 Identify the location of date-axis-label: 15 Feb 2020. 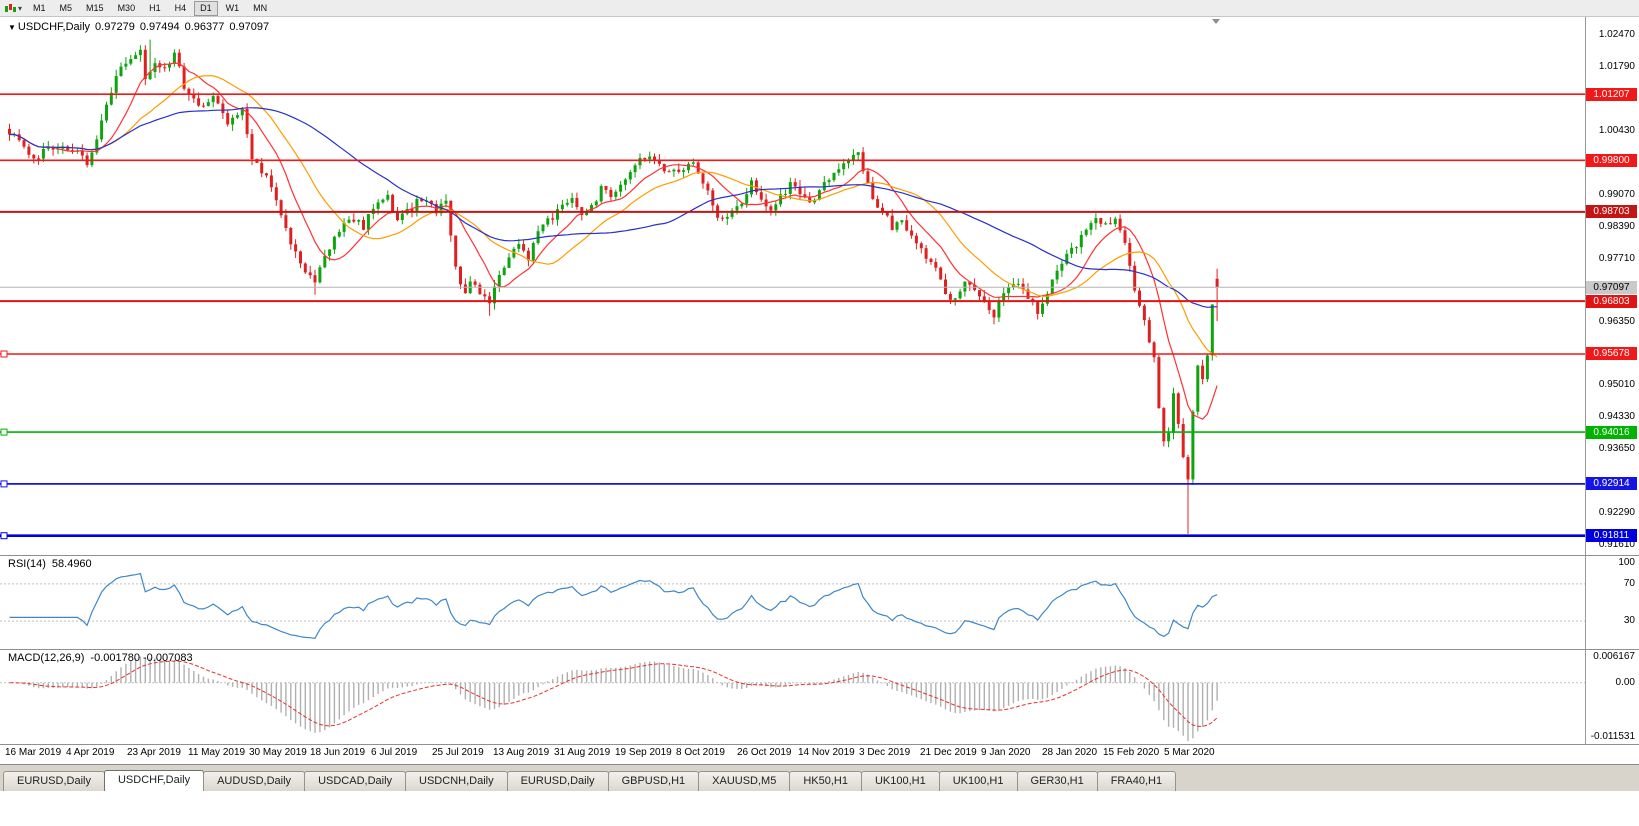
(1131, 752).